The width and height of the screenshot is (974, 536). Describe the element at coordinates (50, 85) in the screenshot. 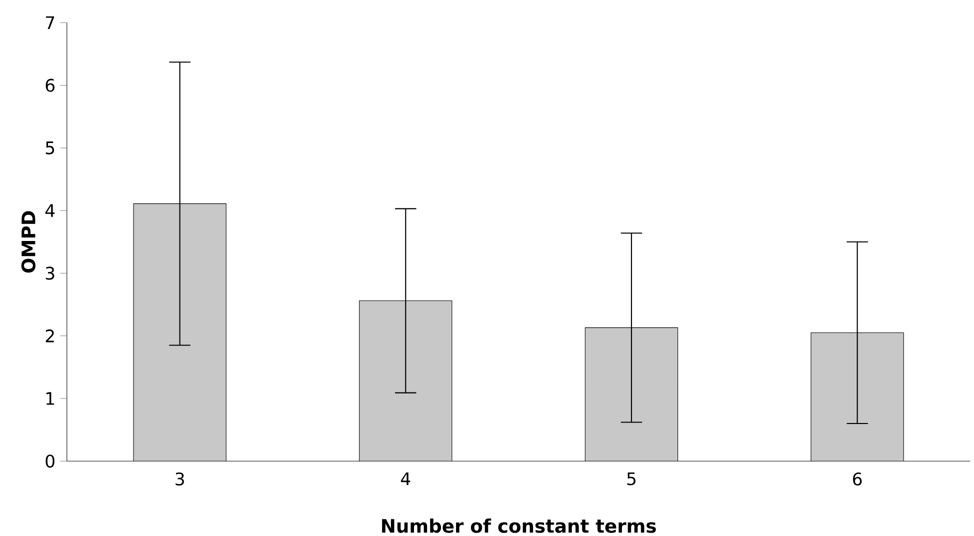

I see `y-tick-label: 6` at that location.